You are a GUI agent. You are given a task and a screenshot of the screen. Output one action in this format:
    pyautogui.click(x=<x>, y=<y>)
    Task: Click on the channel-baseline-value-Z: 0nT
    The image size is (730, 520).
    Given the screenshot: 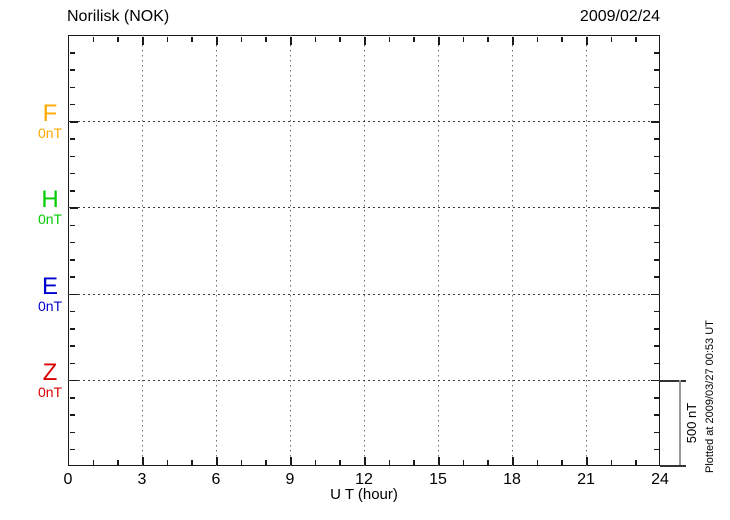 What is the action you would take?
    pyautogui.click(x=50, y=391)
    